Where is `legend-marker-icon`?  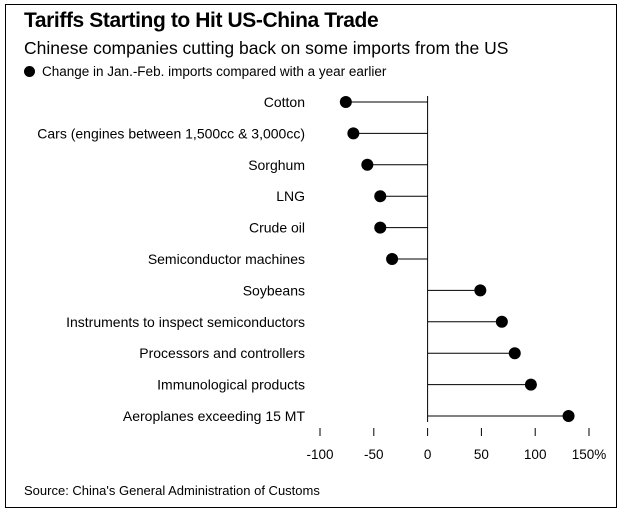 legend-marker-icon is located at coordinates (29, 71).